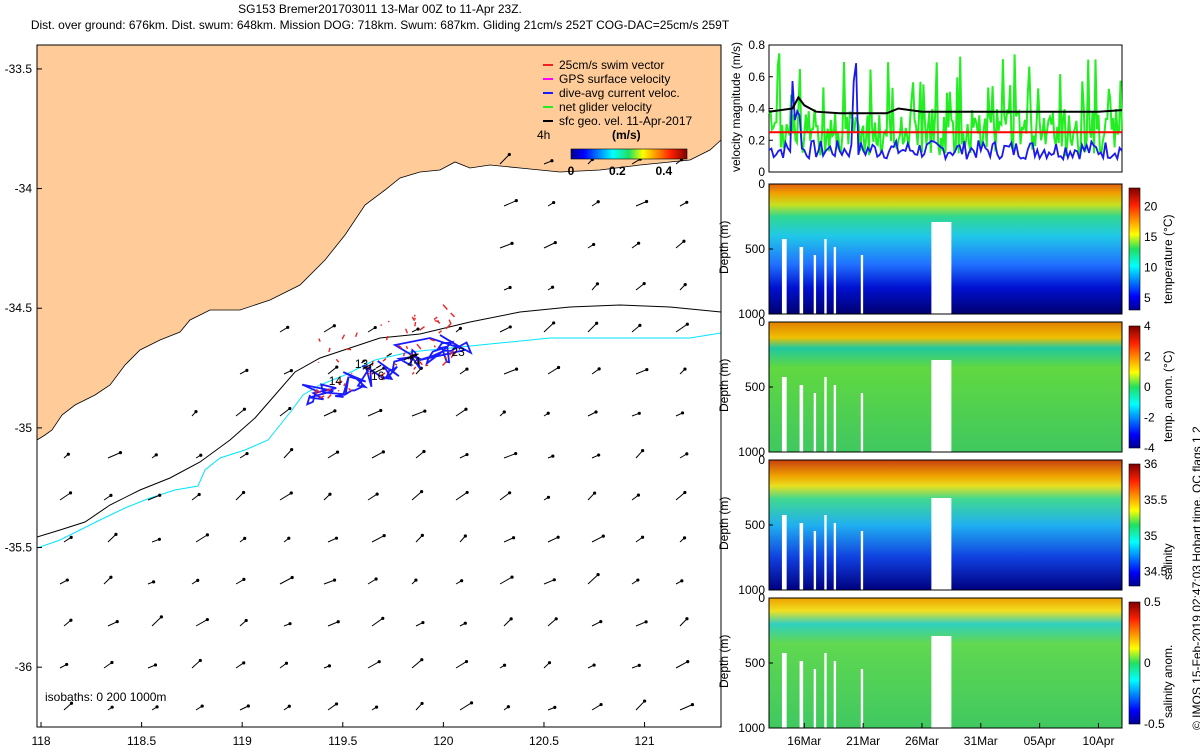  I want to click on map-x-tick-label: 120.5, so click(544, 741).